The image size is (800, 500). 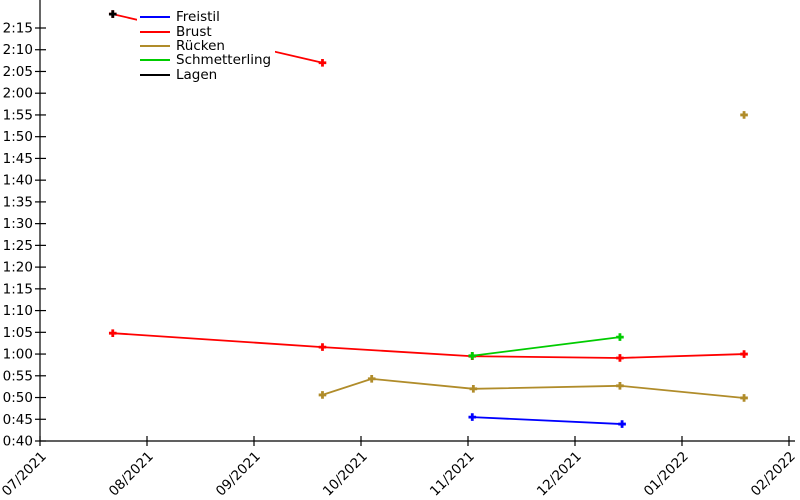 What do you see at coordinates (131, 474) in the screenshot?
I see `x-tick-label: 08/2021` at bounding box center [131, 474].